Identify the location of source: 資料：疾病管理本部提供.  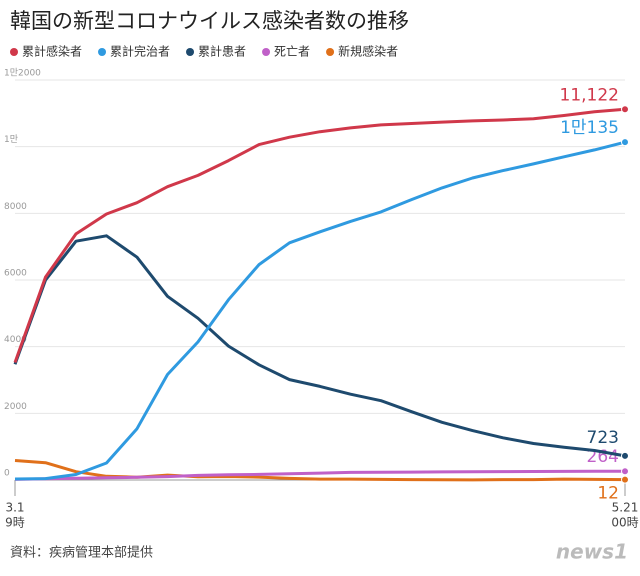
(81, 553).